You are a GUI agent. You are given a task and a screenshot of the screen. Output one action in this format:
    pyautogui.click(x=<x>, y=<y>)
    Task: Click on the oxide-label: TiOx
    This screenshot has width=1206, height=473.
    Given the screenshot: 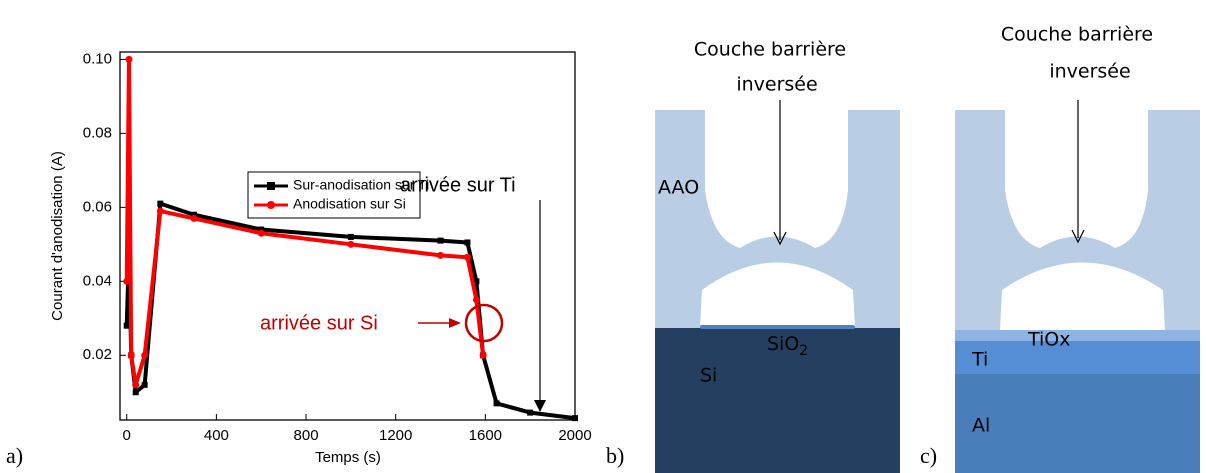 What is the action you would take?
    pyautogui.click(x=1049, y=340)
    